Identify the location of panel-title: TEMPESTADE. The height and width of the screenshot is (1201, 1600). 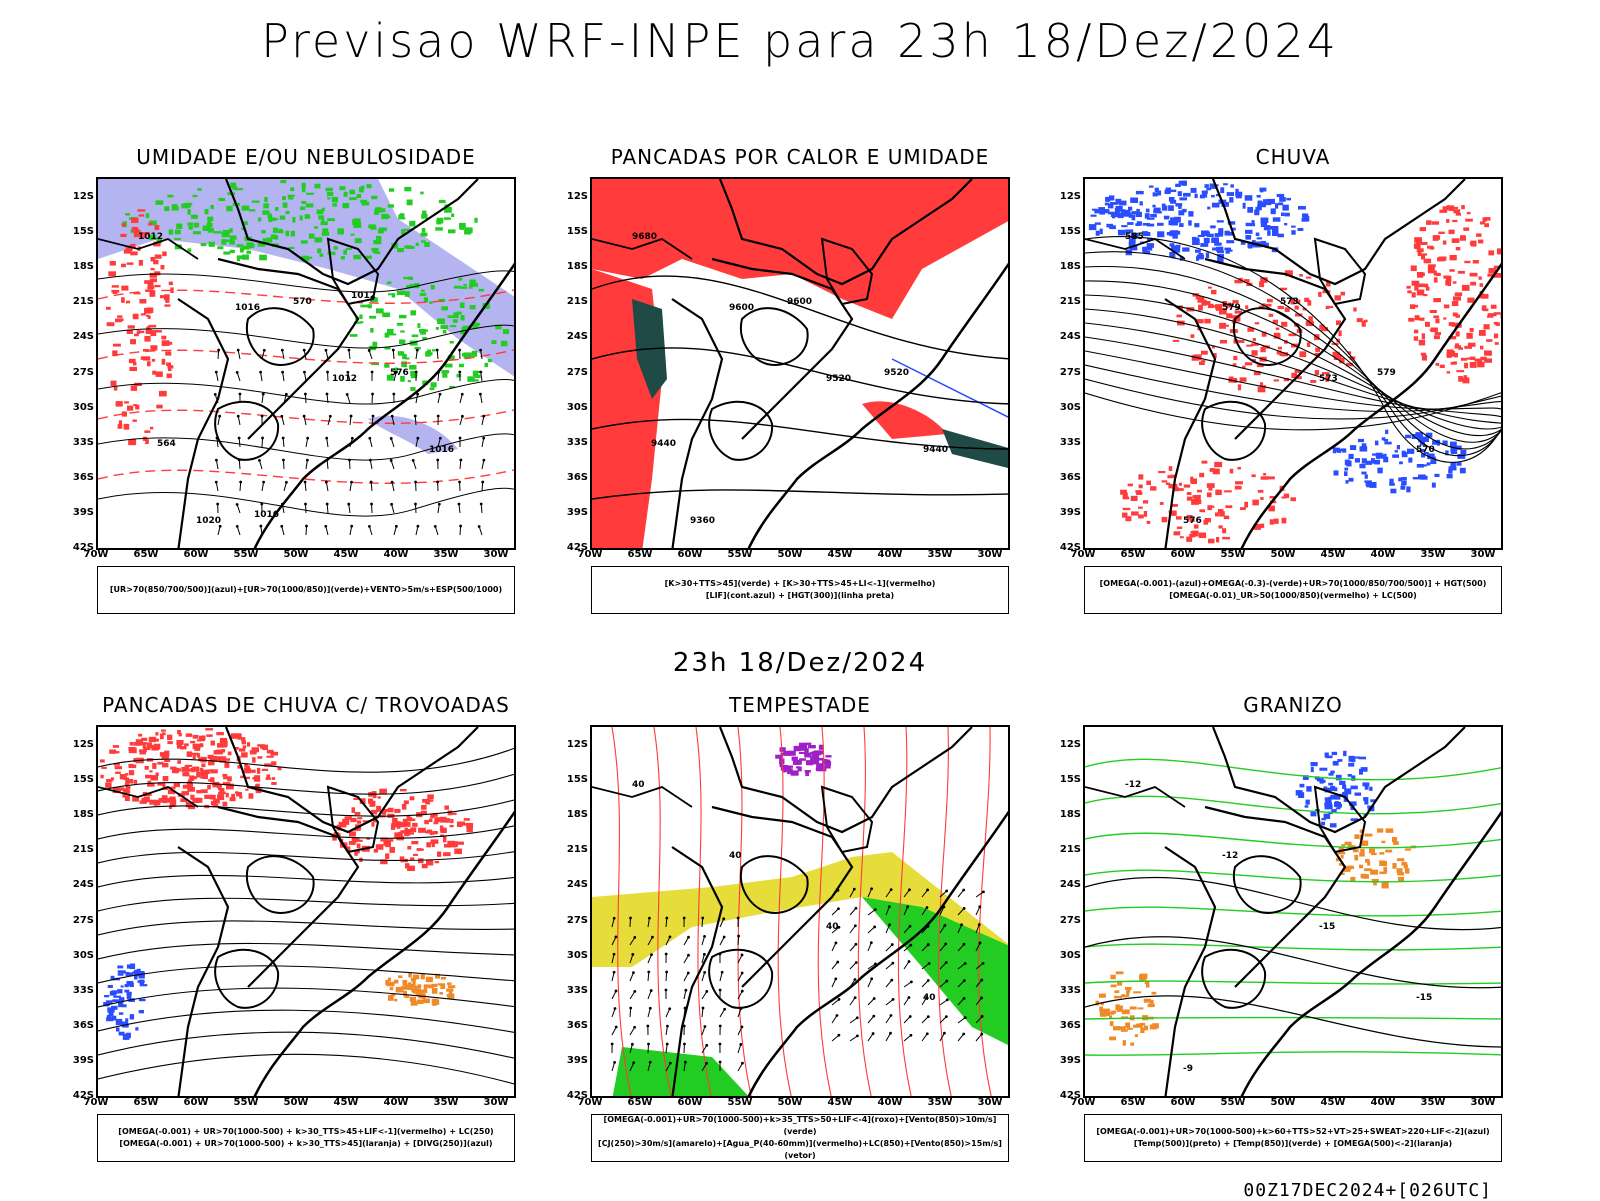
(800, 705).